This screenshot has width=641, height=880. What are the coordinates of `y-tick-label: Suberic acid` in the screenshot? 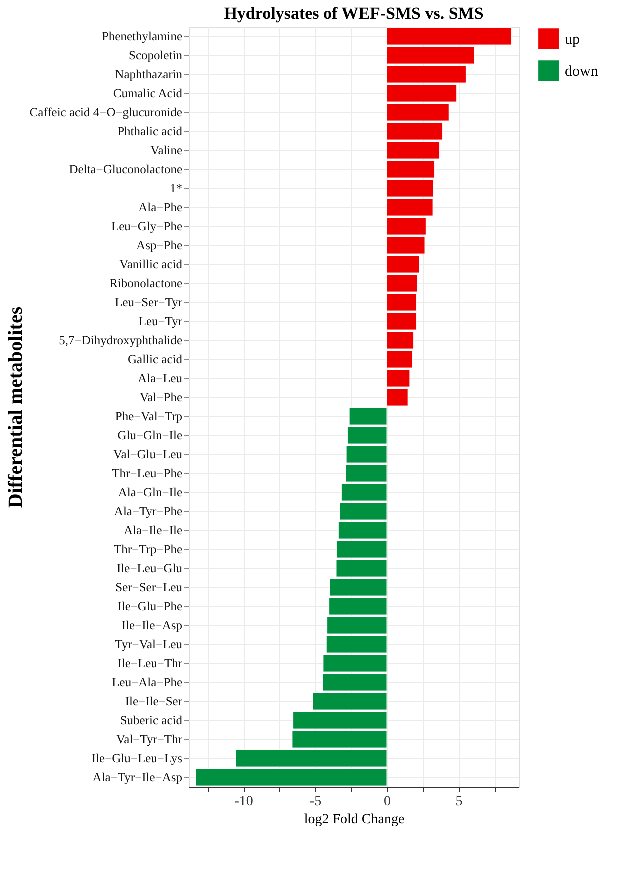 It's located at (152, 721).